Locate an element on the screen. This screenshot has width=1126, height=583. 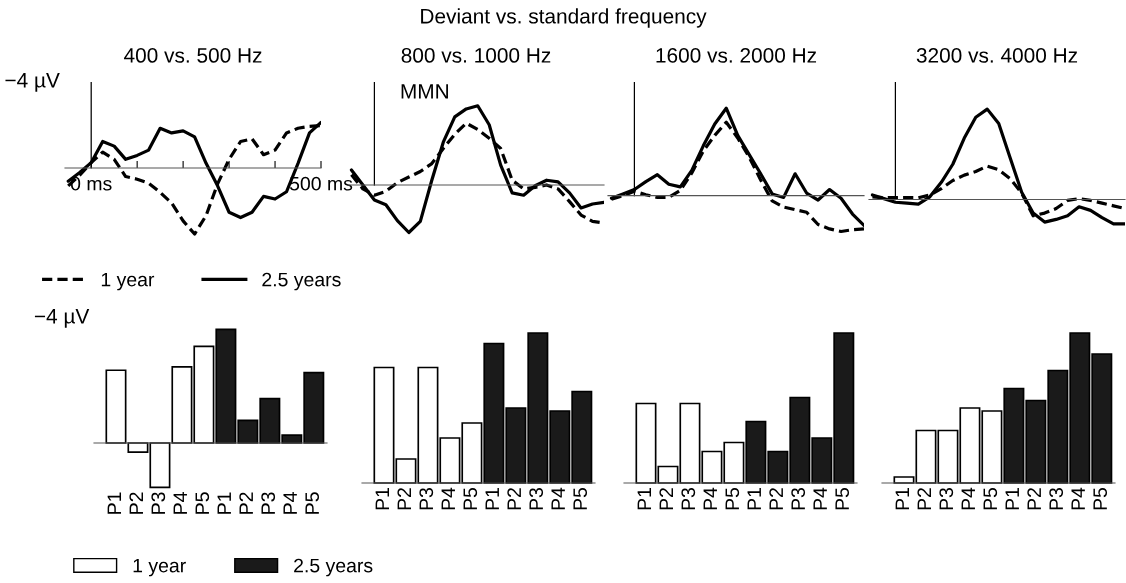
chart-title: 3200 vs. 4000 Hz is located at coordinates (997, 55).